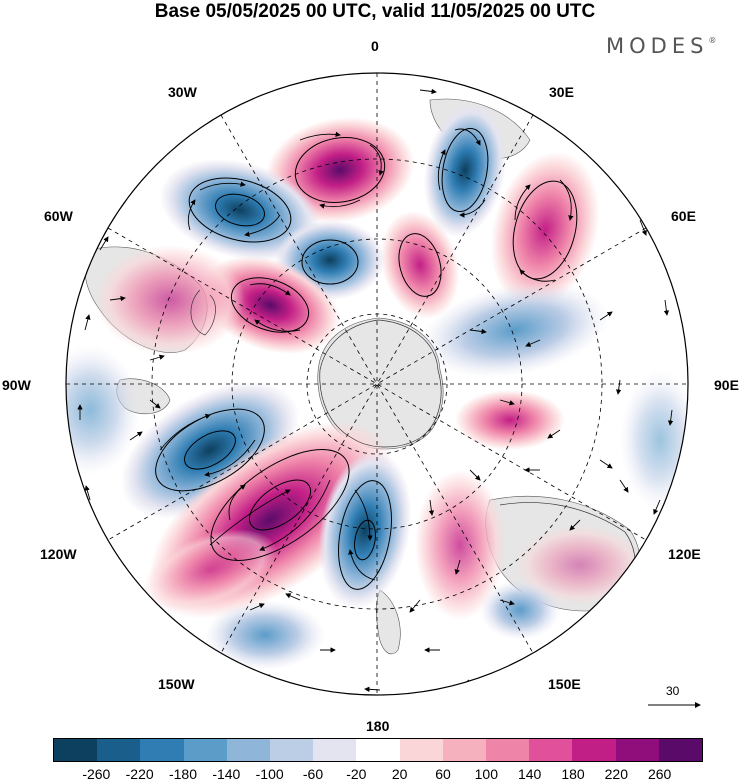  What do you see at coordinates (712, 40) in the screenshot?
I see `brand-trademark: ®` at bounding box center [712, 40].